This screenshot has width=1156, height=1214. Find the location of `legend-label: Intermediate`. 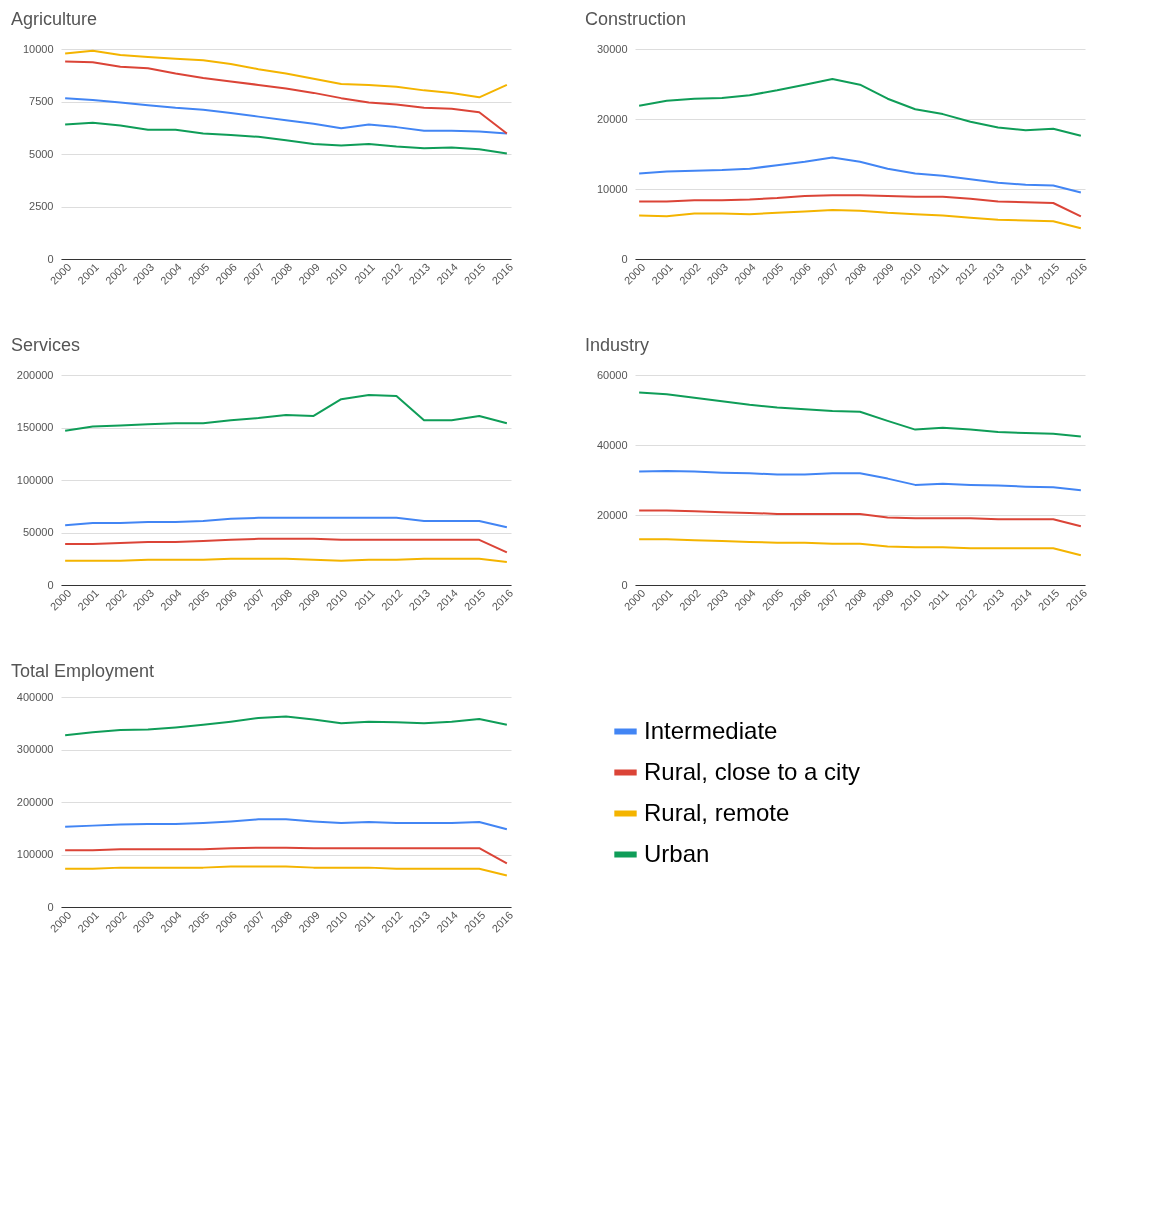

legend-label: Intermediate is located at coordinates (711, 730).